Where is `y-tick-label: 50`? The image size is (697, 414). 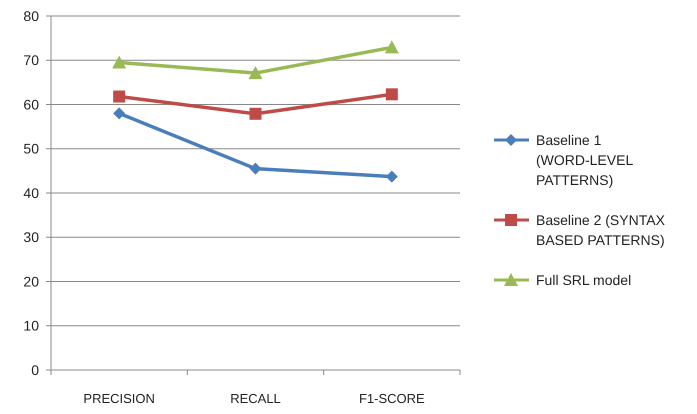
y-tick-label: 50 is located at coordinates (31, 148).